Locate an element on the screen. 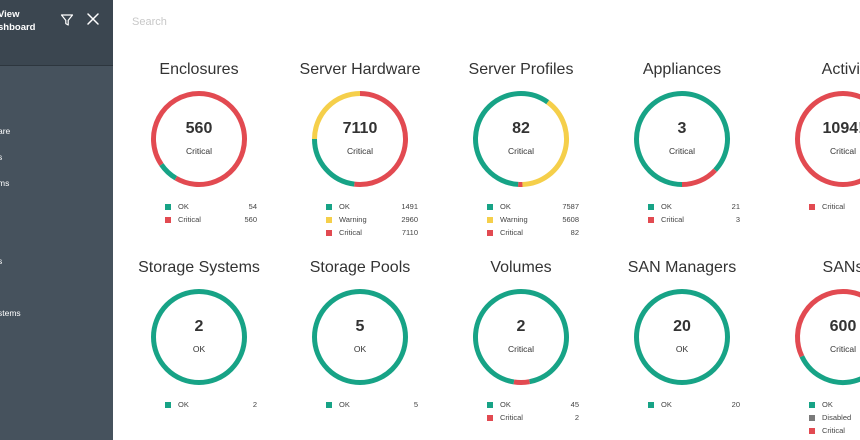  donut-count: 3 is located at coordinates (682, 128).